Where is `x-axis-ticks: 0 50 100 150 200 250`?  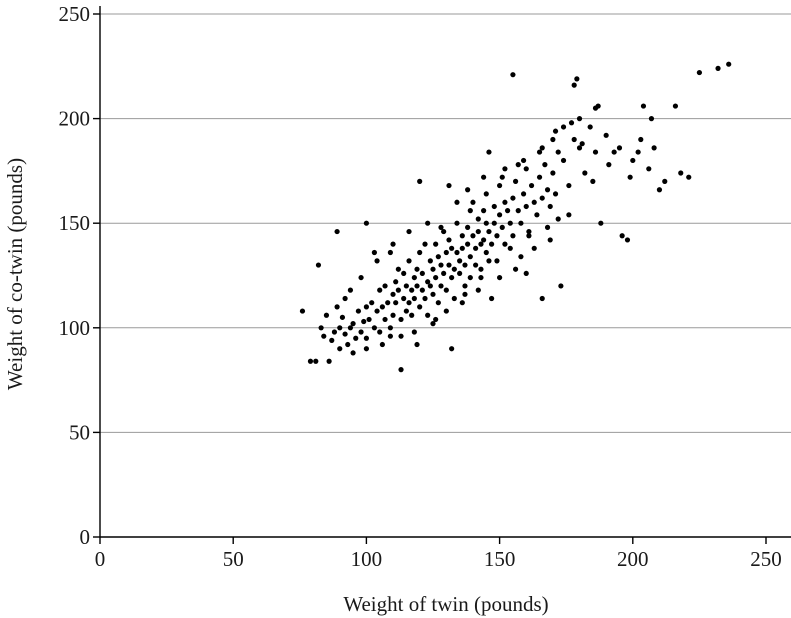 x-axis-ticks: 0 50 100 150 200 250 is located at coordinates (438, 554).